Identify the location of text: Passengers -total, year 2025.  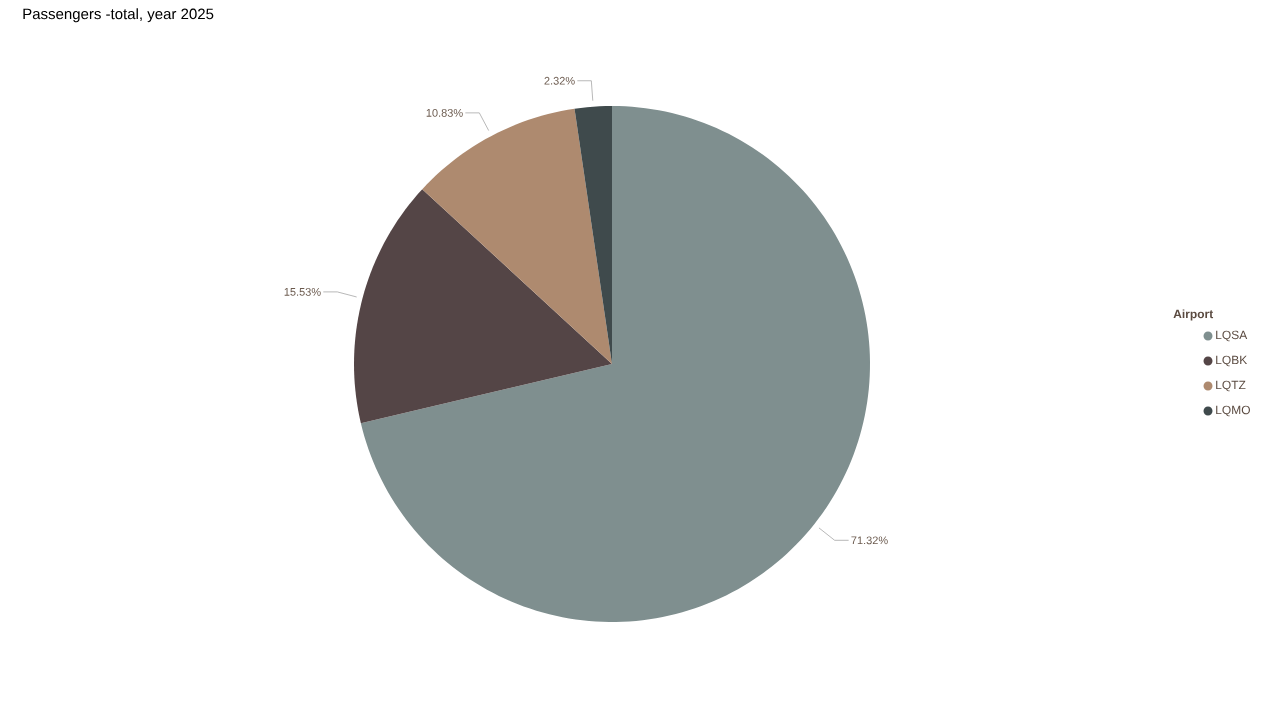
(118, 15).